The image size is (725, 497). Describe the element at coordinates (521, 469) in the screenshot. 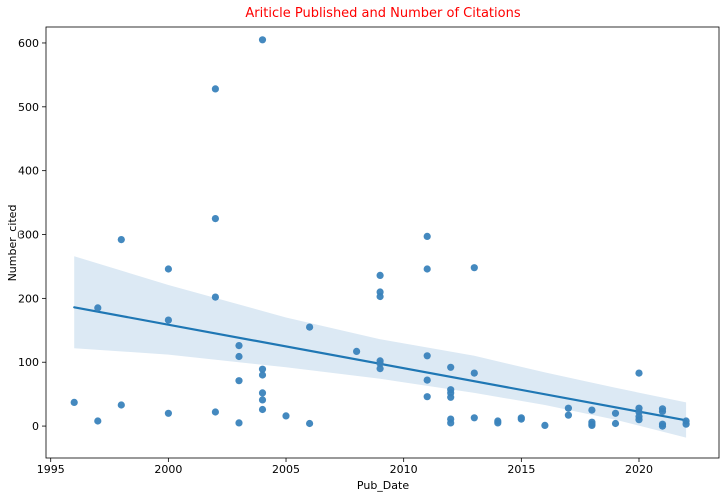

I see `x-tick-label: 2015` at that location.